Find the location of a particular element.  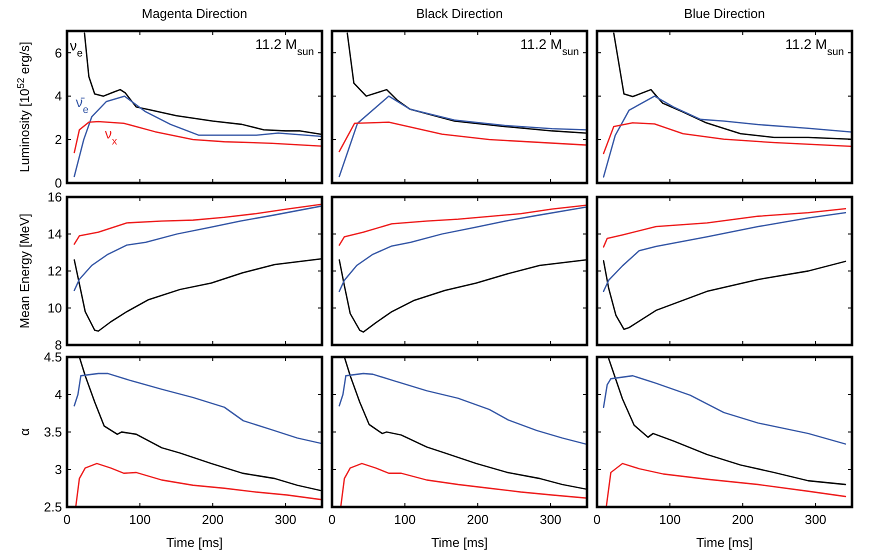

chart-title: Magenta Direction is located at coordinates (195, 13).